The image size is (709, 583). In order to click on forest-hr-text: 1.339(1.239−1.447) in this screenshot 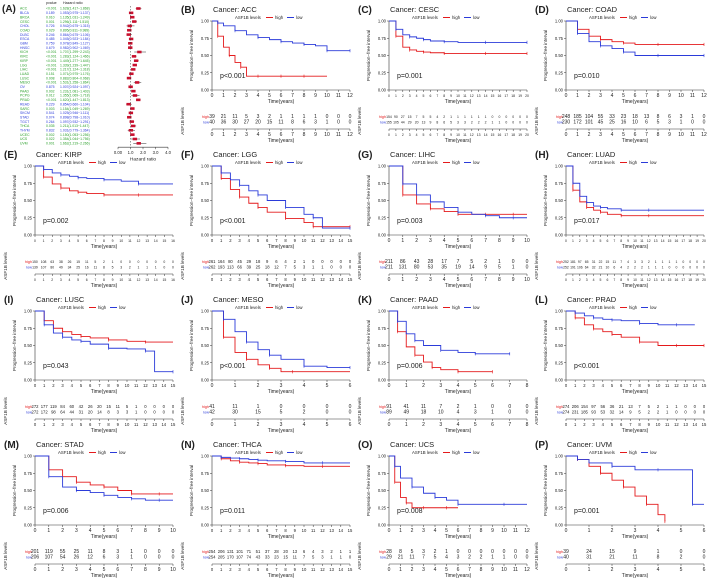, I will do `click(75, 65)`.